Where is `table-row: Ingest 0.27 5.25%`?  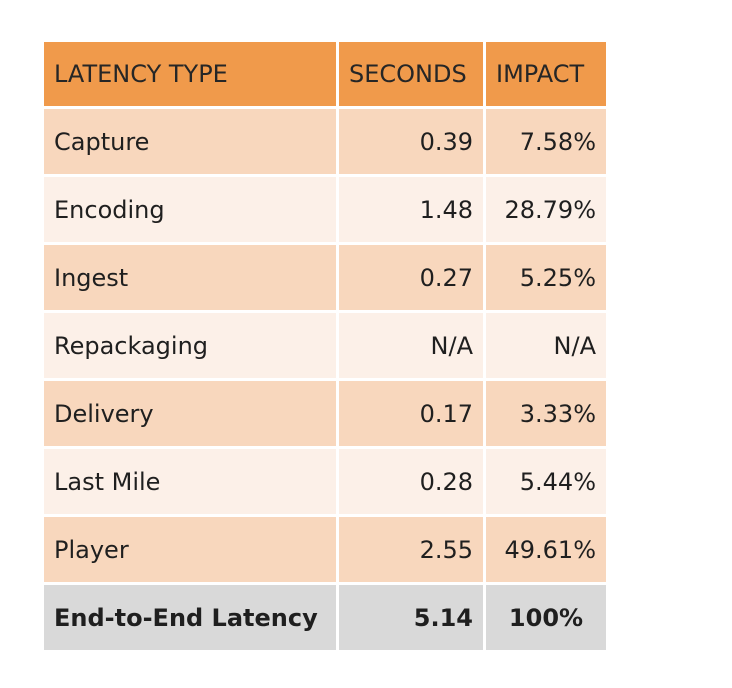 table-row: Ingest 0.27 5.25% is located at coordinates (325, 277).